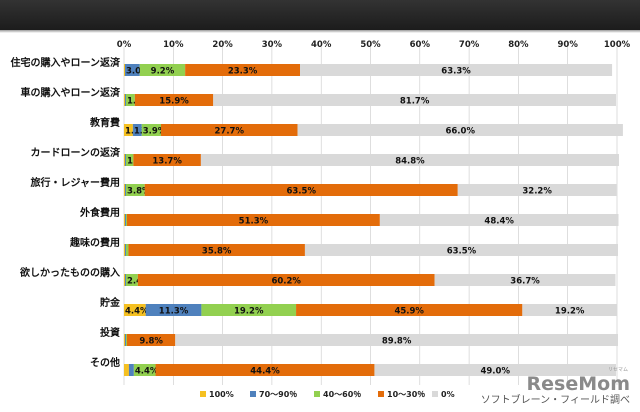 This screenshot has width=640, height=412. What do you see at coordinates (320, 31) in the screenshot?
I see `top-bar-shadow` at bounding box center [320, 31].